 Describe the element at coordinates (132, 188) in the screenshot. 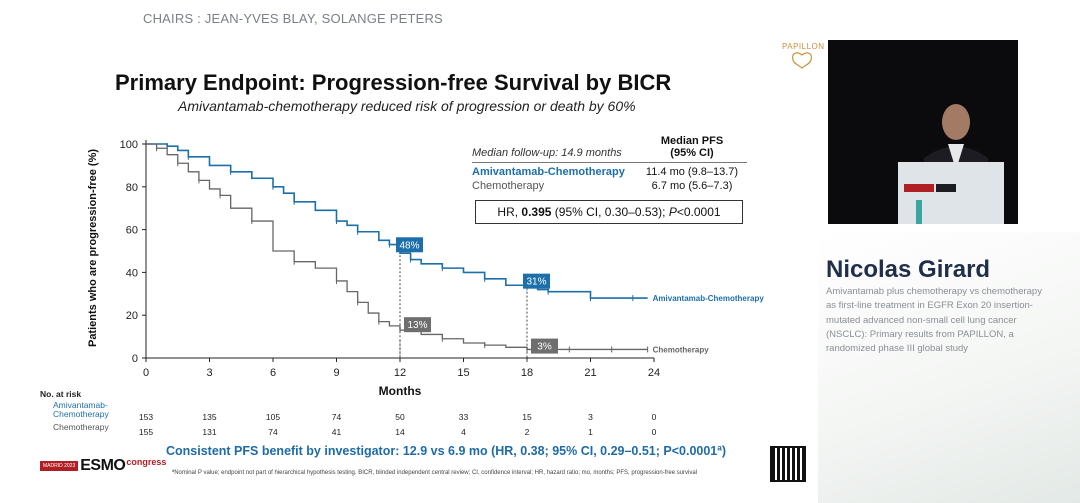

I see `y-tick-label: 80` at that location.